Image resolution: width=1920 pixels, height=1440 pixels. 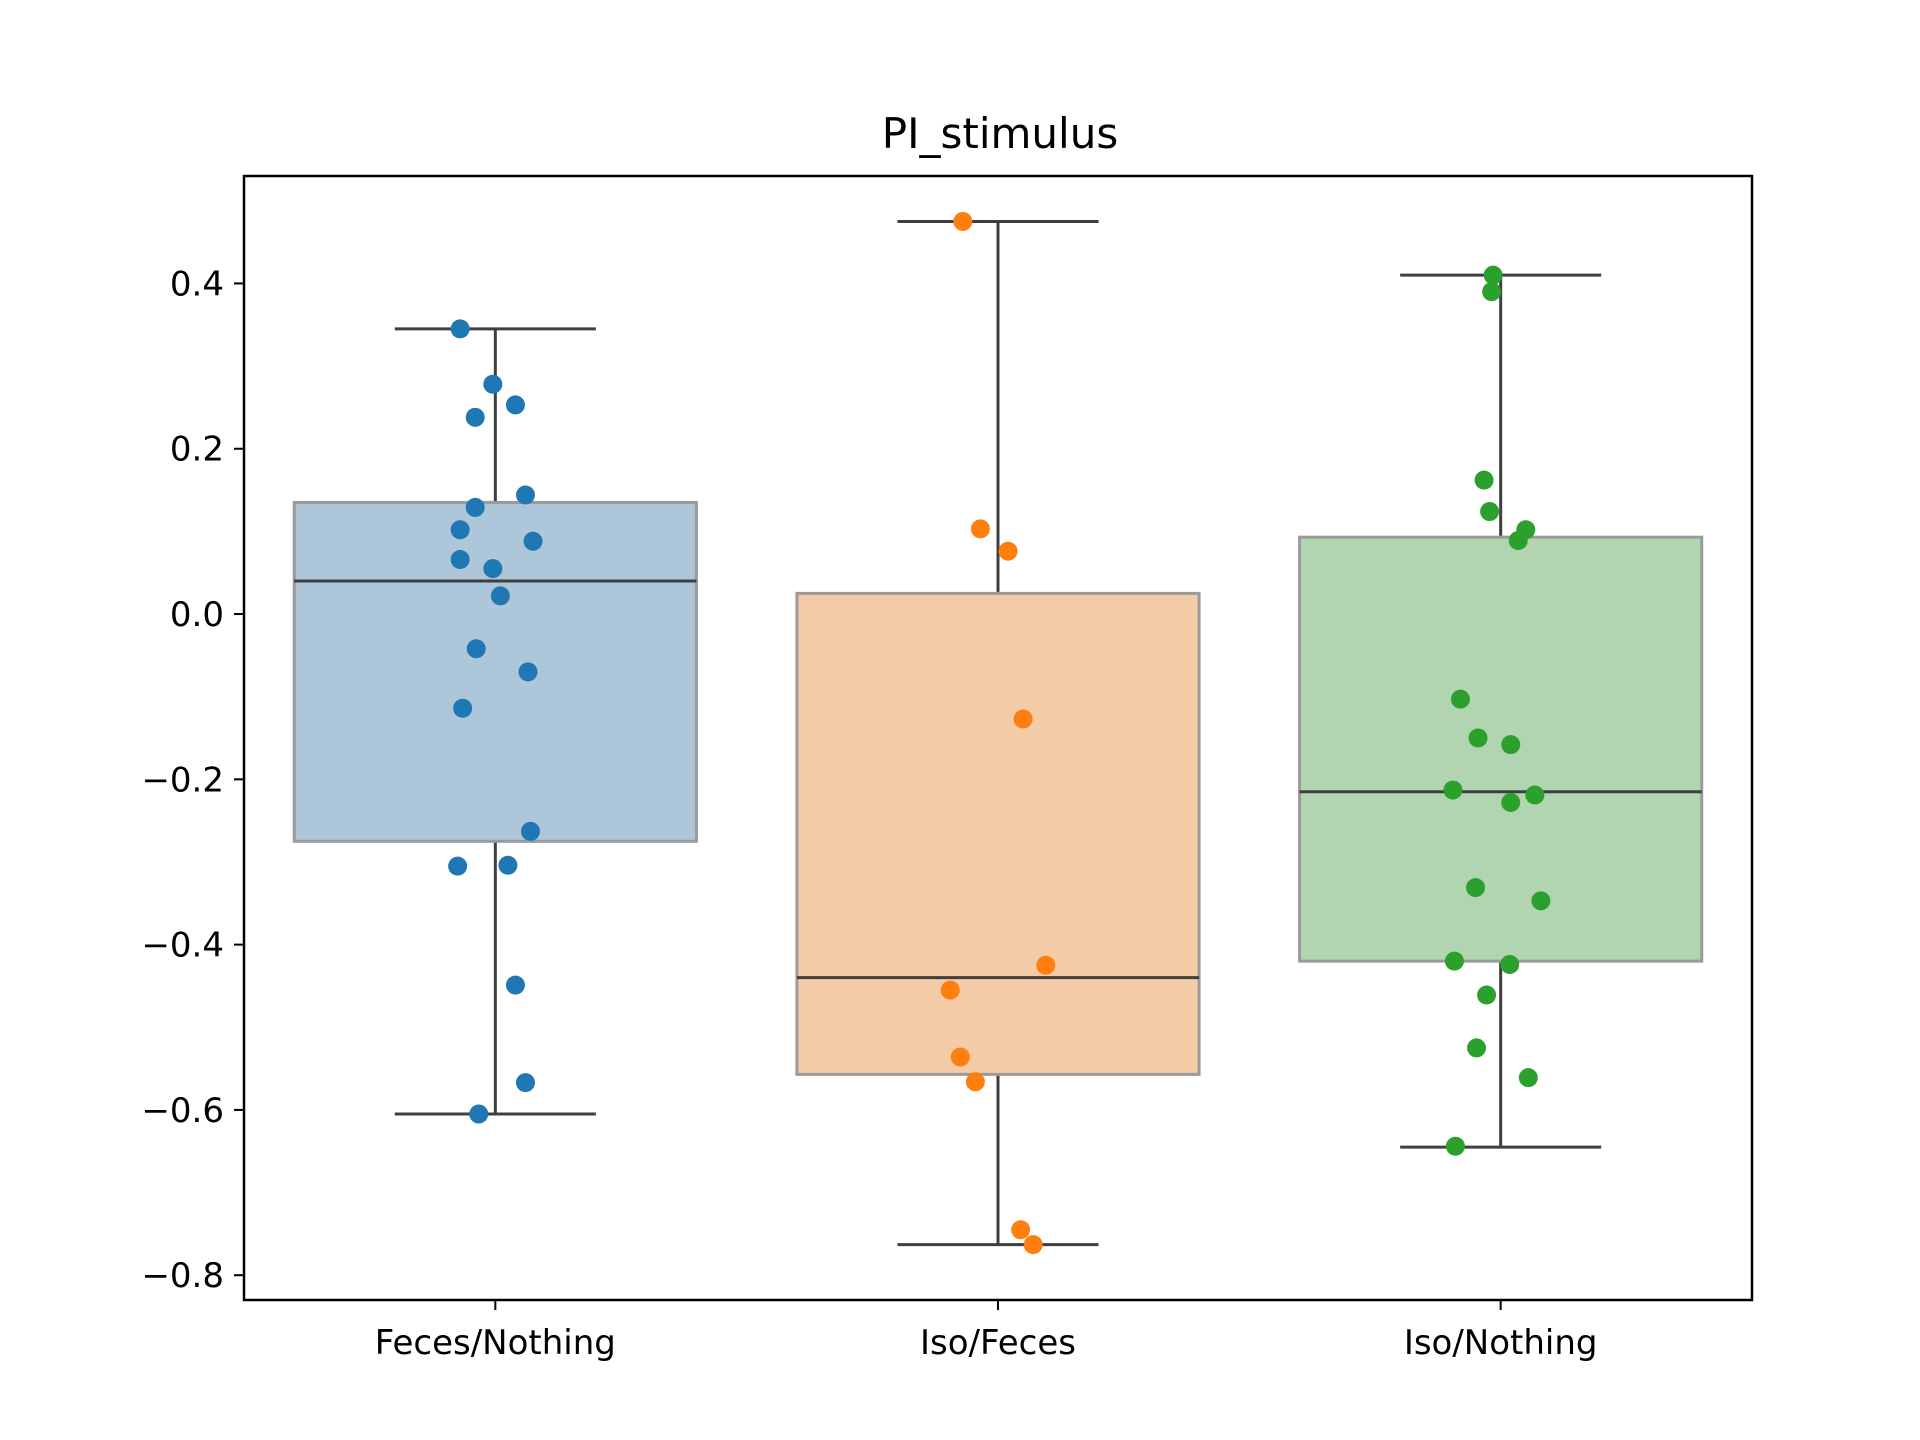 What do you see at coordinates (1000, 133) in the screenshot?
I see `chart-title: PI_stimulus` at bounding box center [1000, 133].